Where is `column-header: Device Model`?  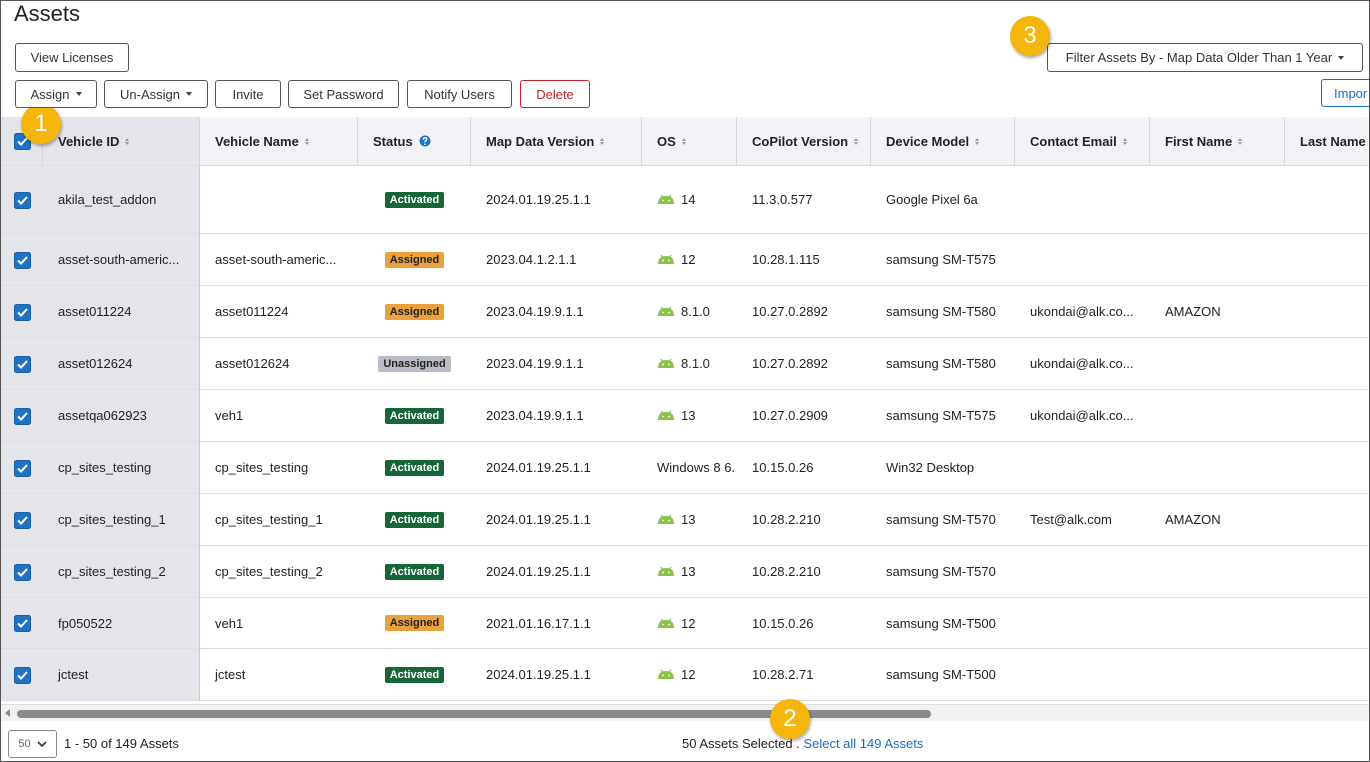
column-header: Device Model is located at coordinates (943, 141).